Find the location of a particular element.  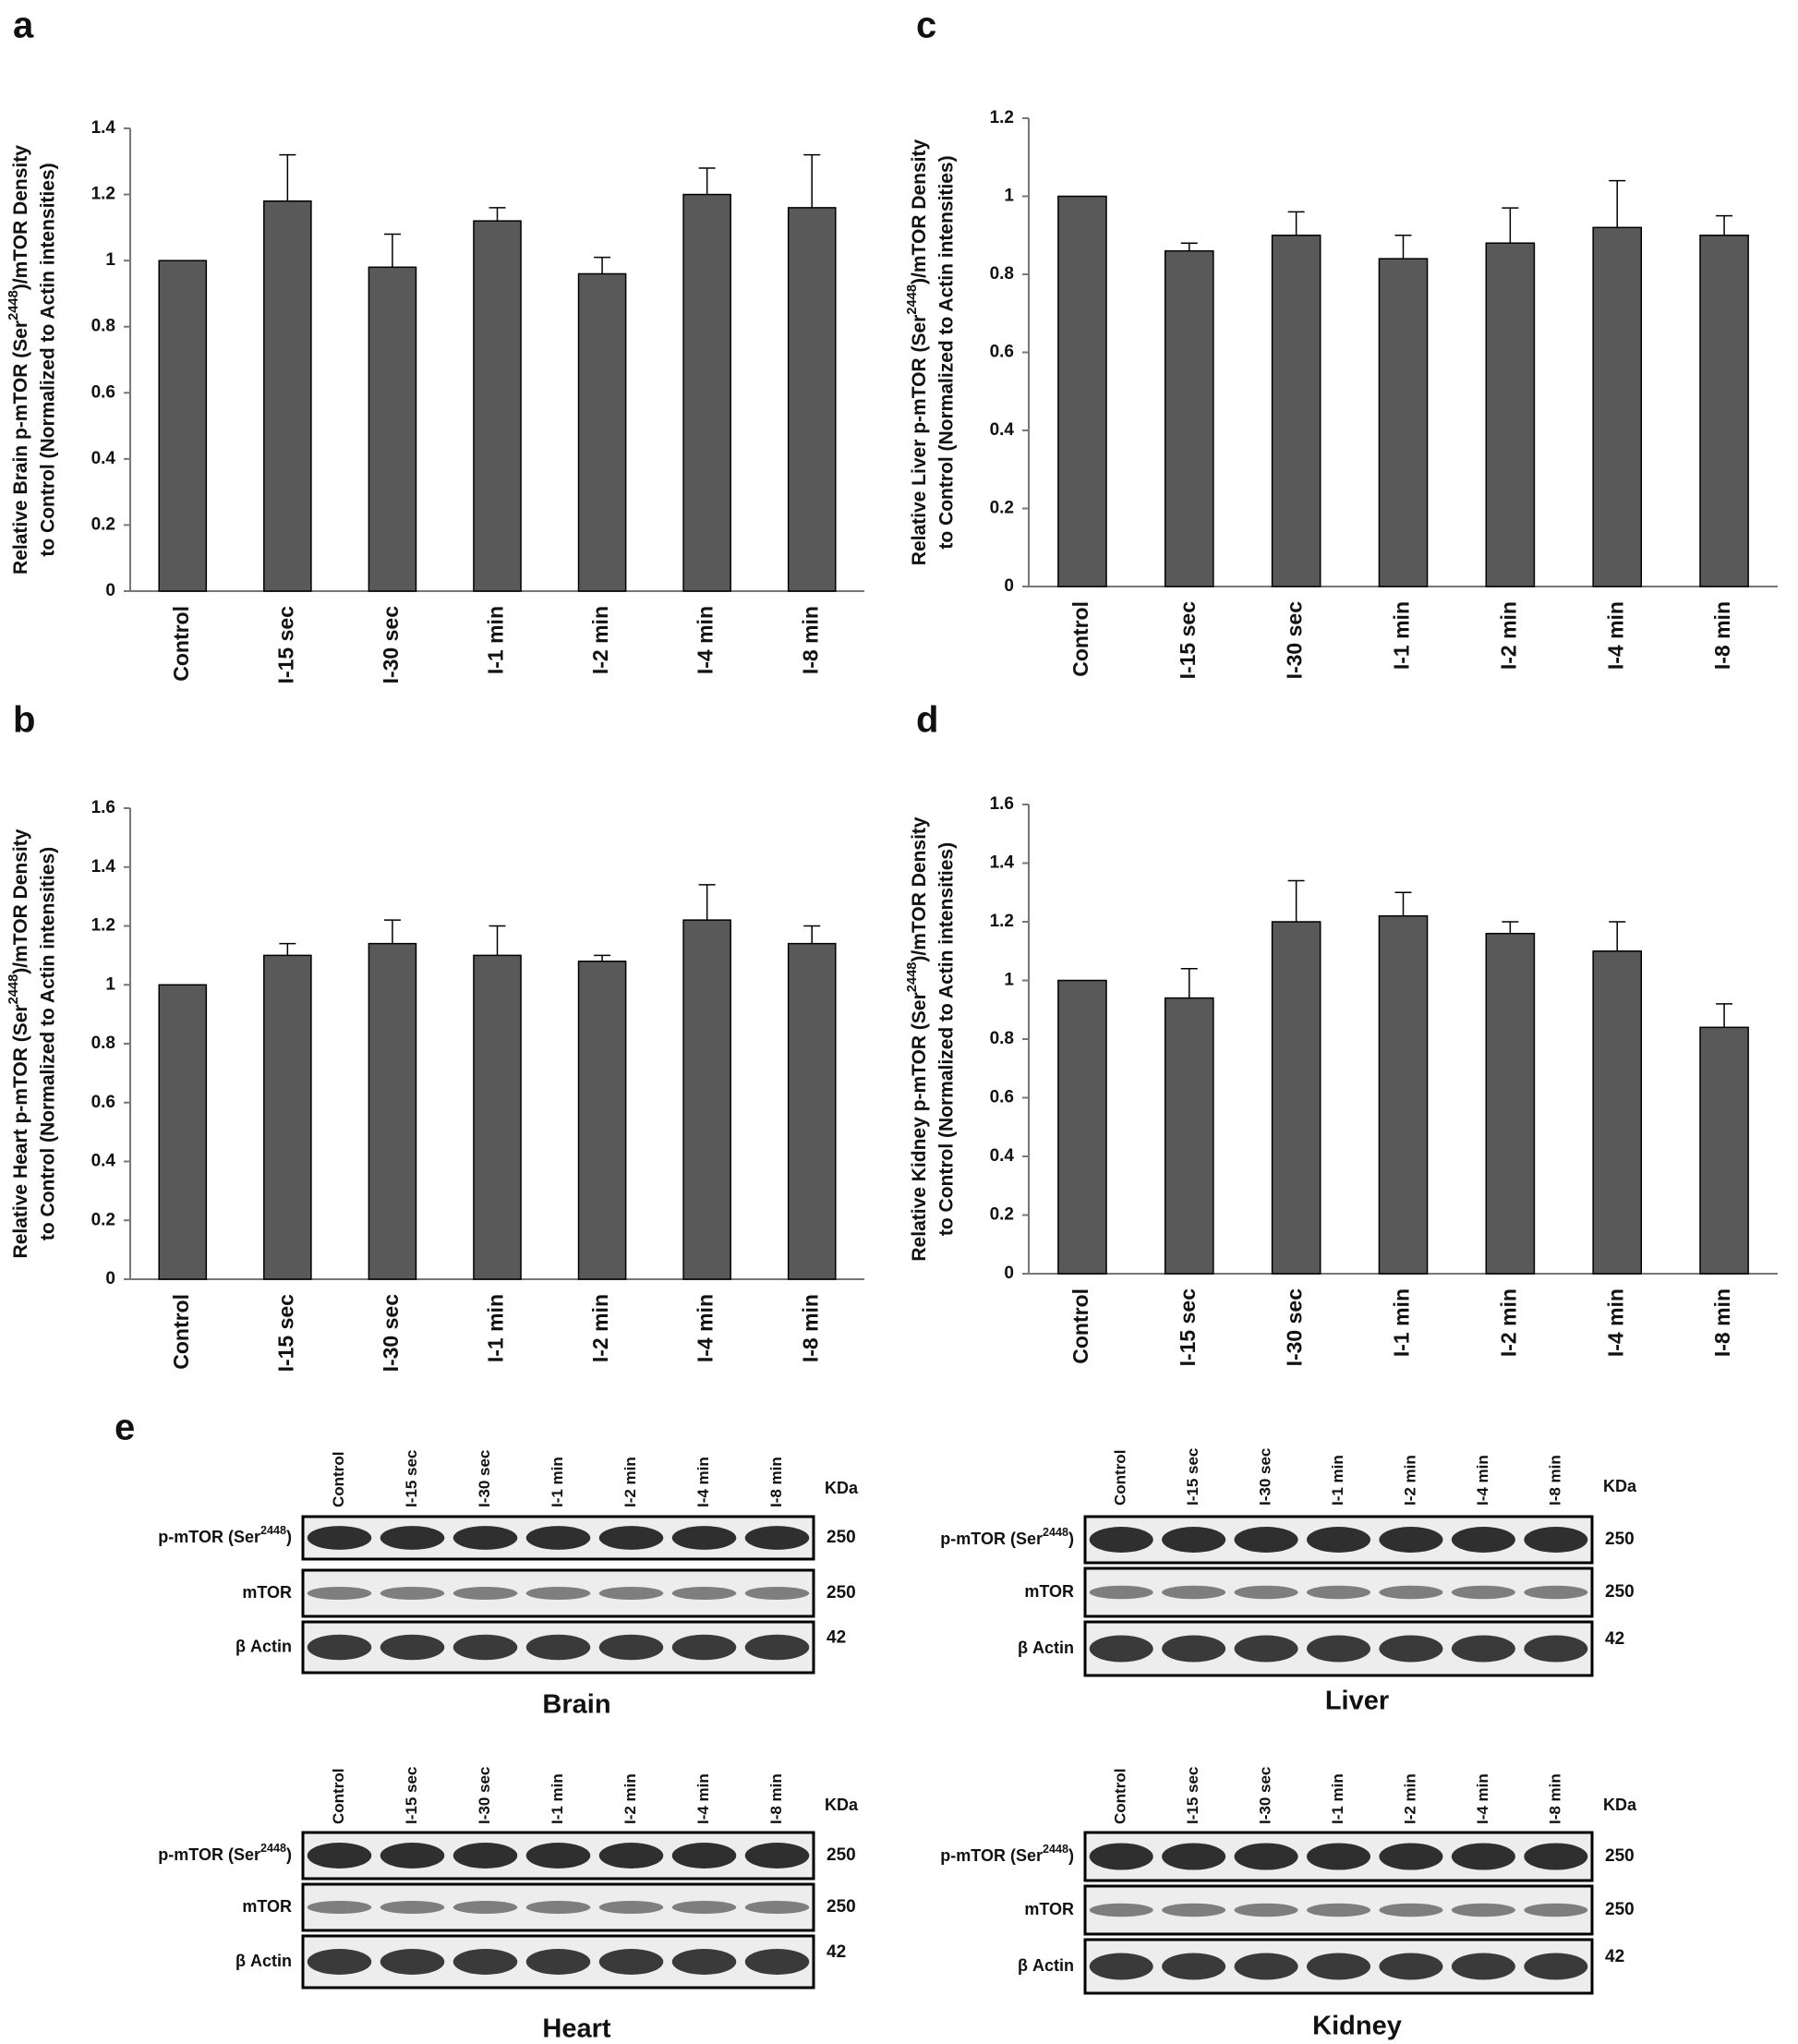

panel-label: d is located at coordinates (927, 721).